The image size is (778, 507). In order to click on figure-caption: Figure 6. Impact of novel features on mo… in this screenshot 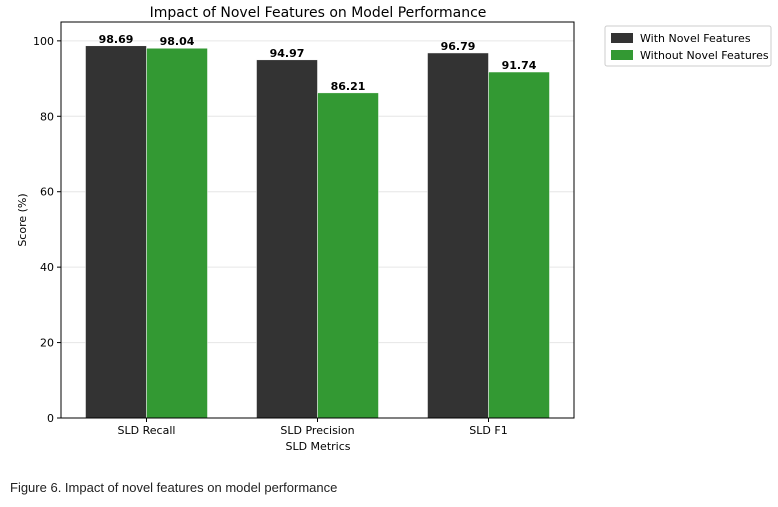, I will do `click(174, 487)`.